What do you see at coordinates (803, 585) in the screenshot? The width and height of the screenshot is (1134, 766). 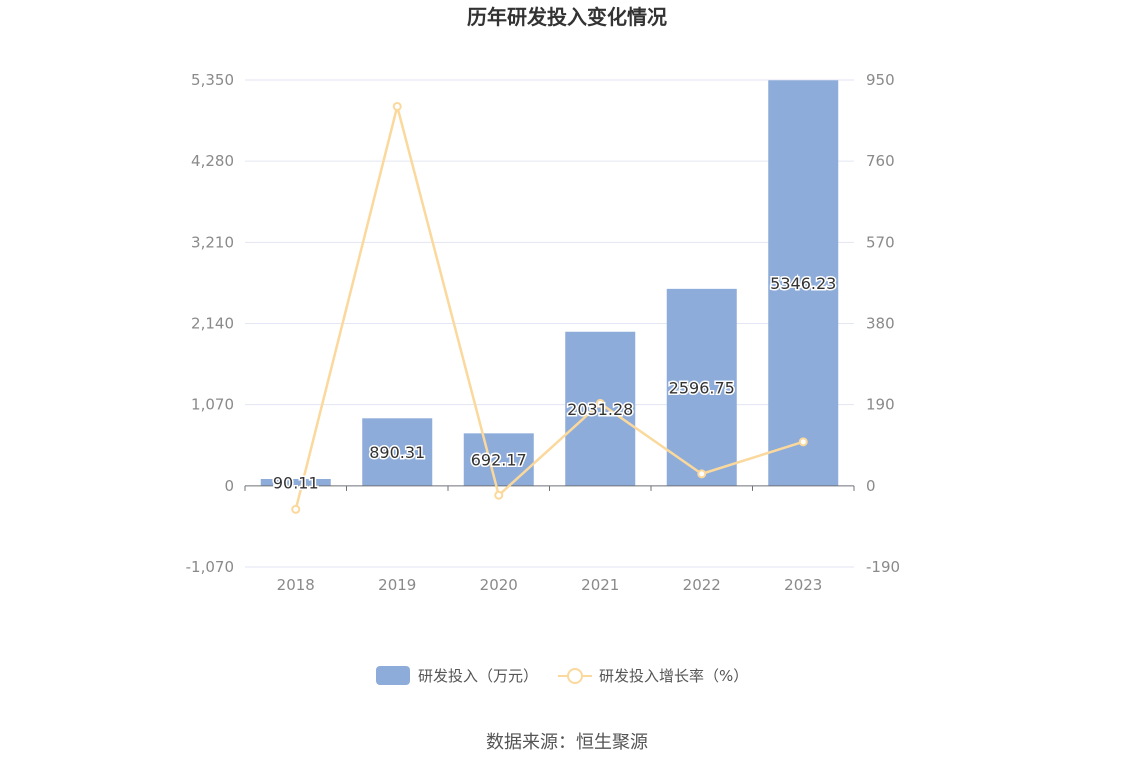 I see `x-axis-tick-label: 2023` at bounding box center [803, 585].